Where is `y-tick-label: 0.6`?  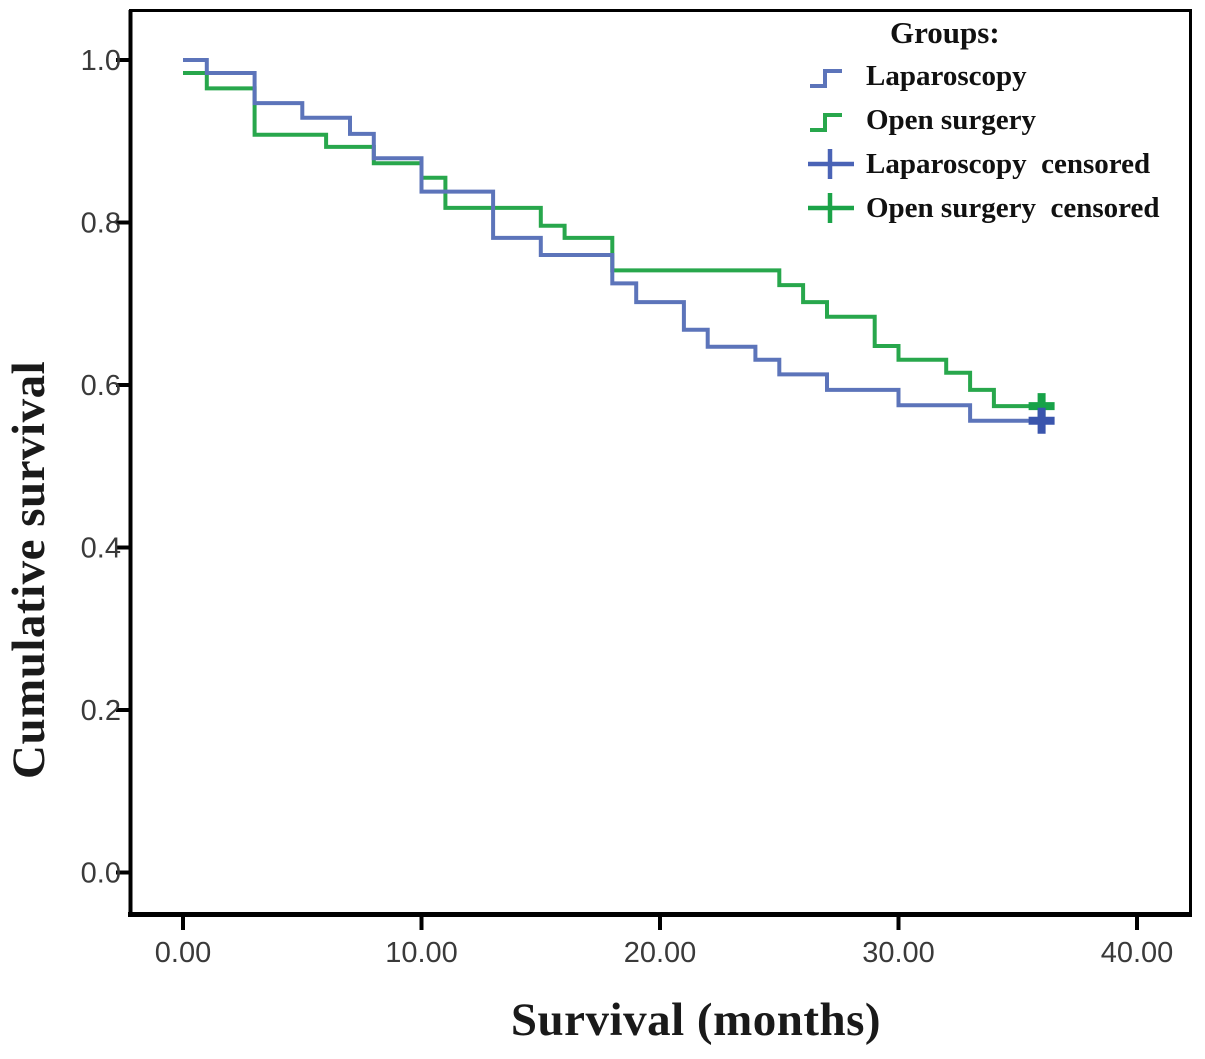
y-tick-label: 0.6 is located at coordinates (101, 386).